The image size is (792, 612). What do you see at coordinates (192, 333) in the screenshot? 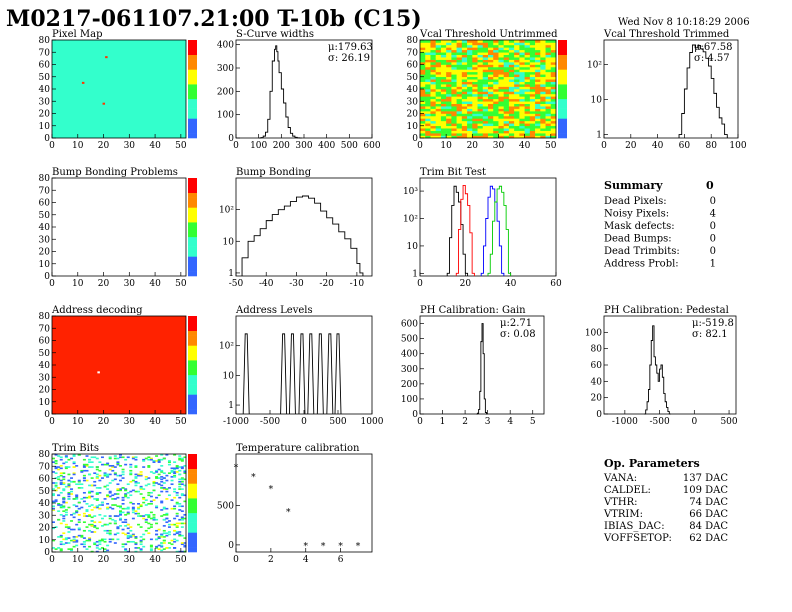
I see `address_decoding-colorbar-step` at bounding box center [192, 333].